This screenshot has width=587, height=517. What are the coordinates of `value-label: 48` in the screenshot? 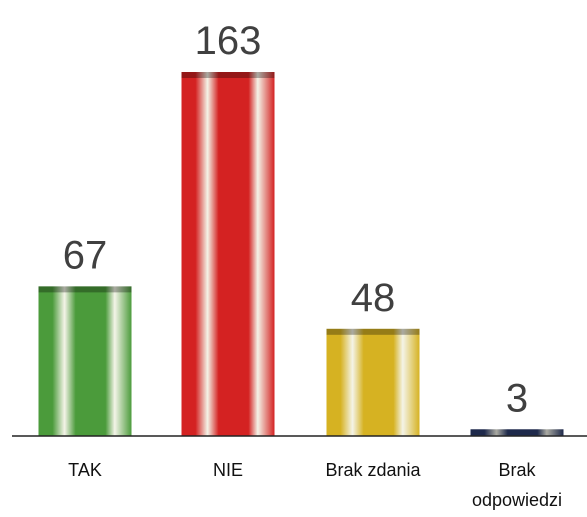 It's located at (373, 298).